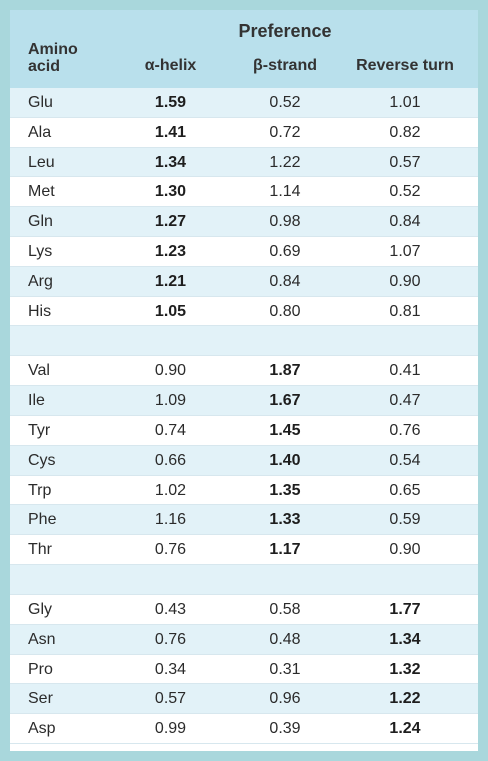 The image size is (488, 761). Describe the element at coordinates (42, 460) in the screenshot. I see `amino-acid-cell: Cys` at that location.